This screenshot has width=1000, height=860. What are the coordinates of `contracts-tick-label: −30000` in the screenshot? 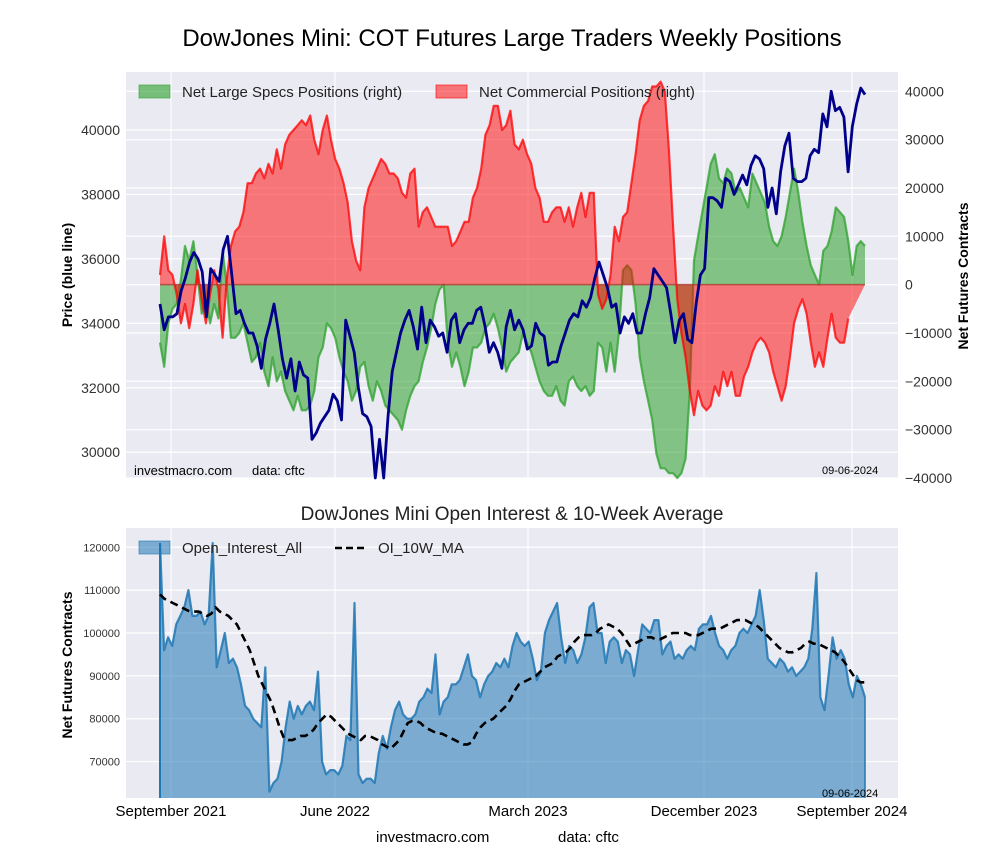 It's located at (928, 430).